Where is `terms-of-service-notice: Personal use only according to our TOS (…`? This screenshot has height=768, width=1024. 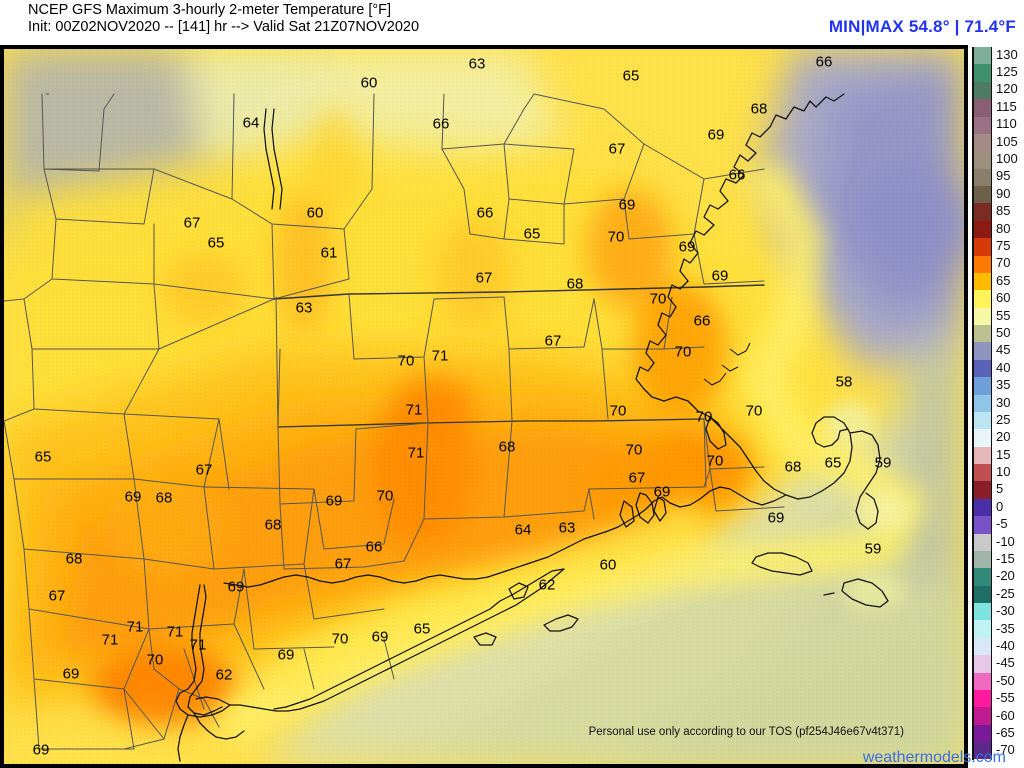 terms-of-service-notice: Personal use only according to our TOS (… is located at coordinates (746, 732).